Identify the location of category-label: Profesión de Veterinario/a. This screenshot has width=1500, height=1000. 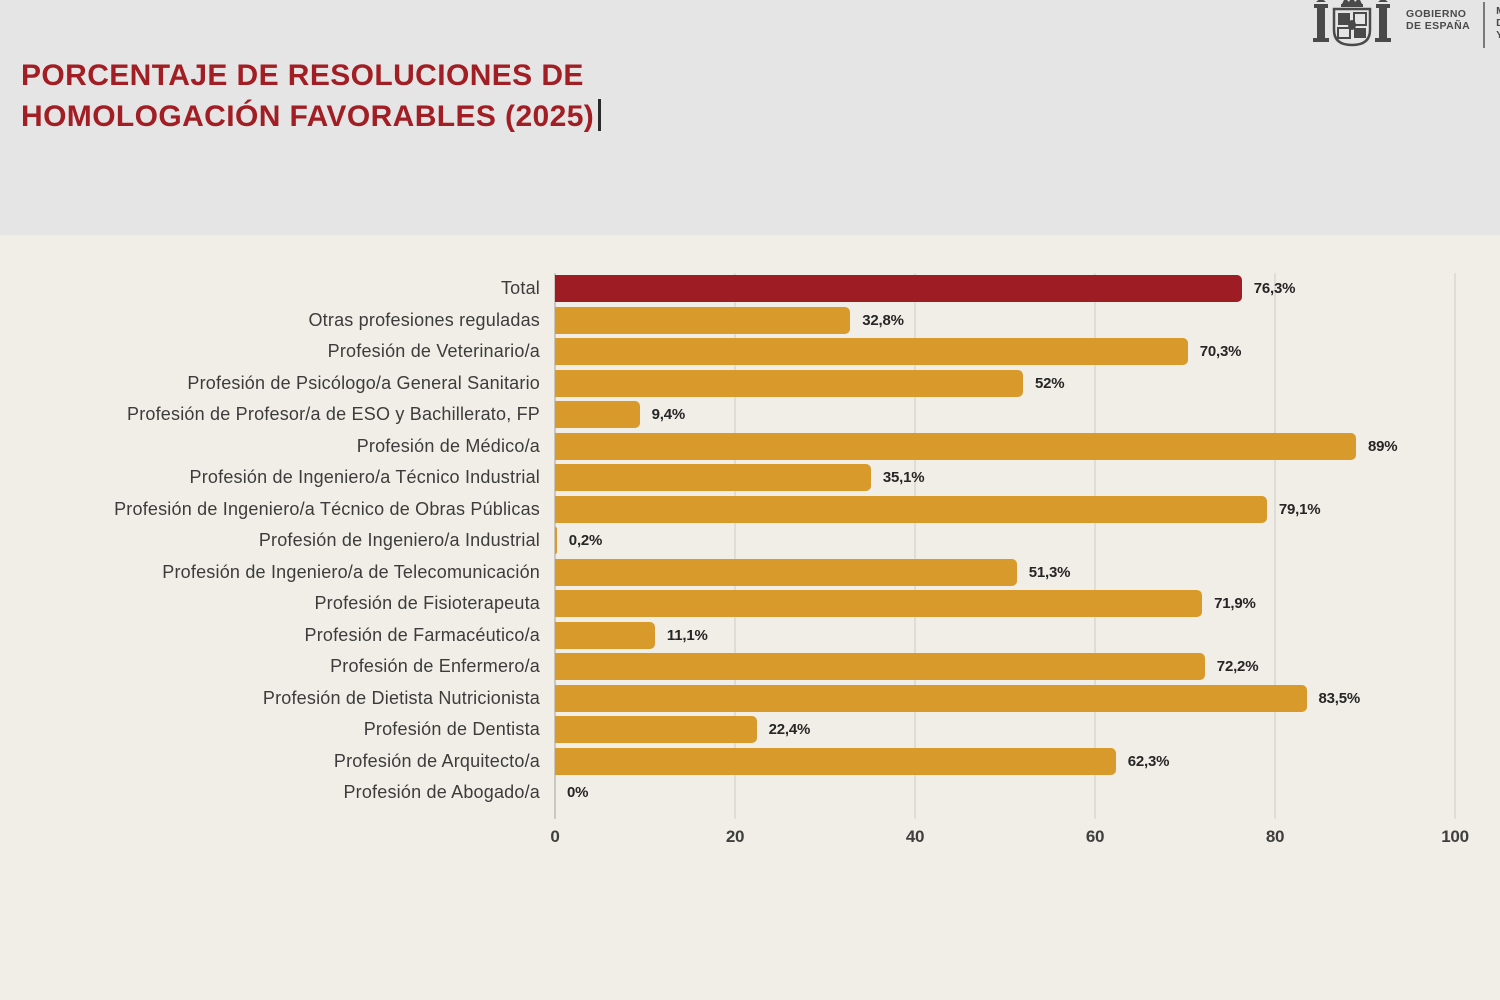
(433, 351).